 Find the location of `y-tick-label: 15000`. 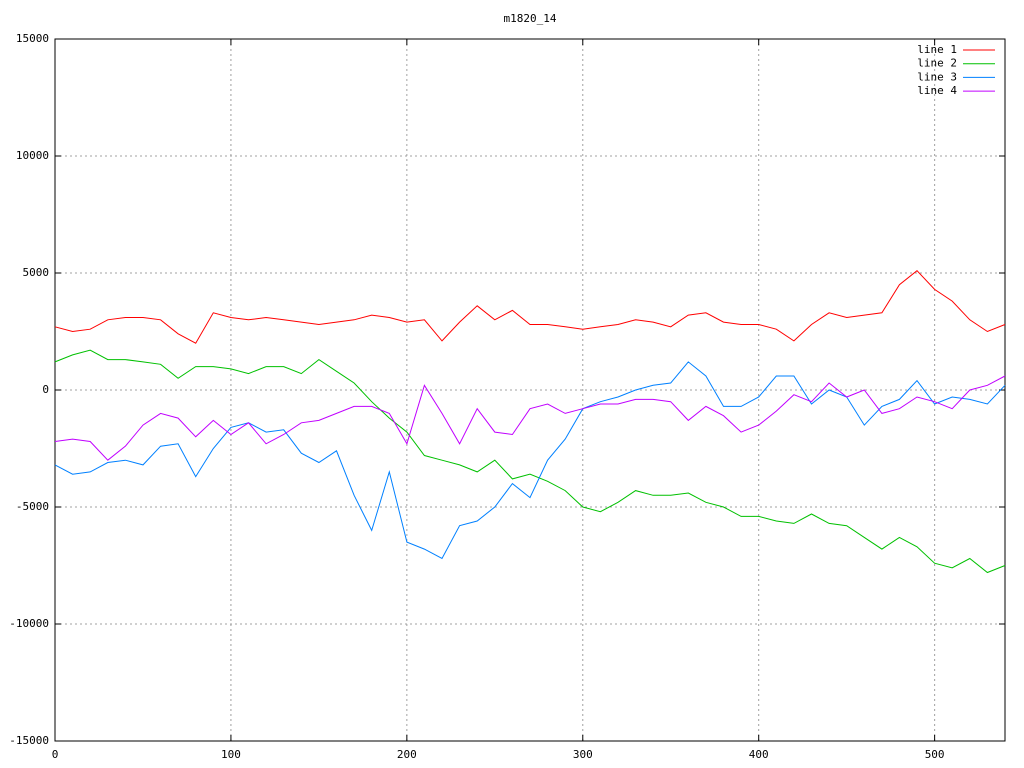

y-tick-label: 15000 is located at coordinates (32, 38).